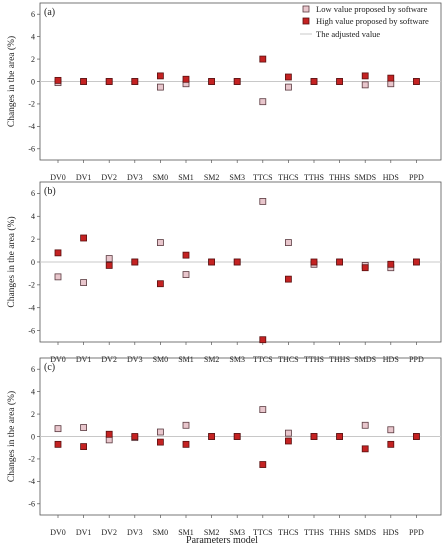 Image resolution: width=445 pixels, height=550 pixels. I want to click on panel-label: (c), so click(49, 367).